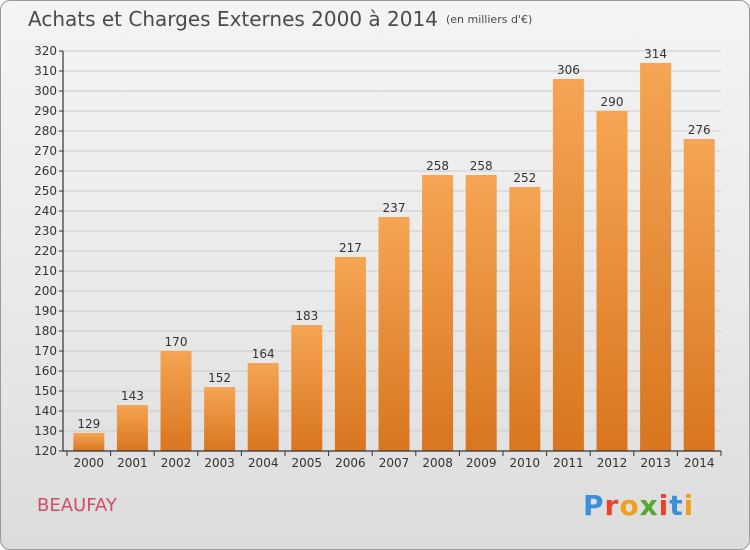  I want to click on data-label: 276, so click(699, 130).